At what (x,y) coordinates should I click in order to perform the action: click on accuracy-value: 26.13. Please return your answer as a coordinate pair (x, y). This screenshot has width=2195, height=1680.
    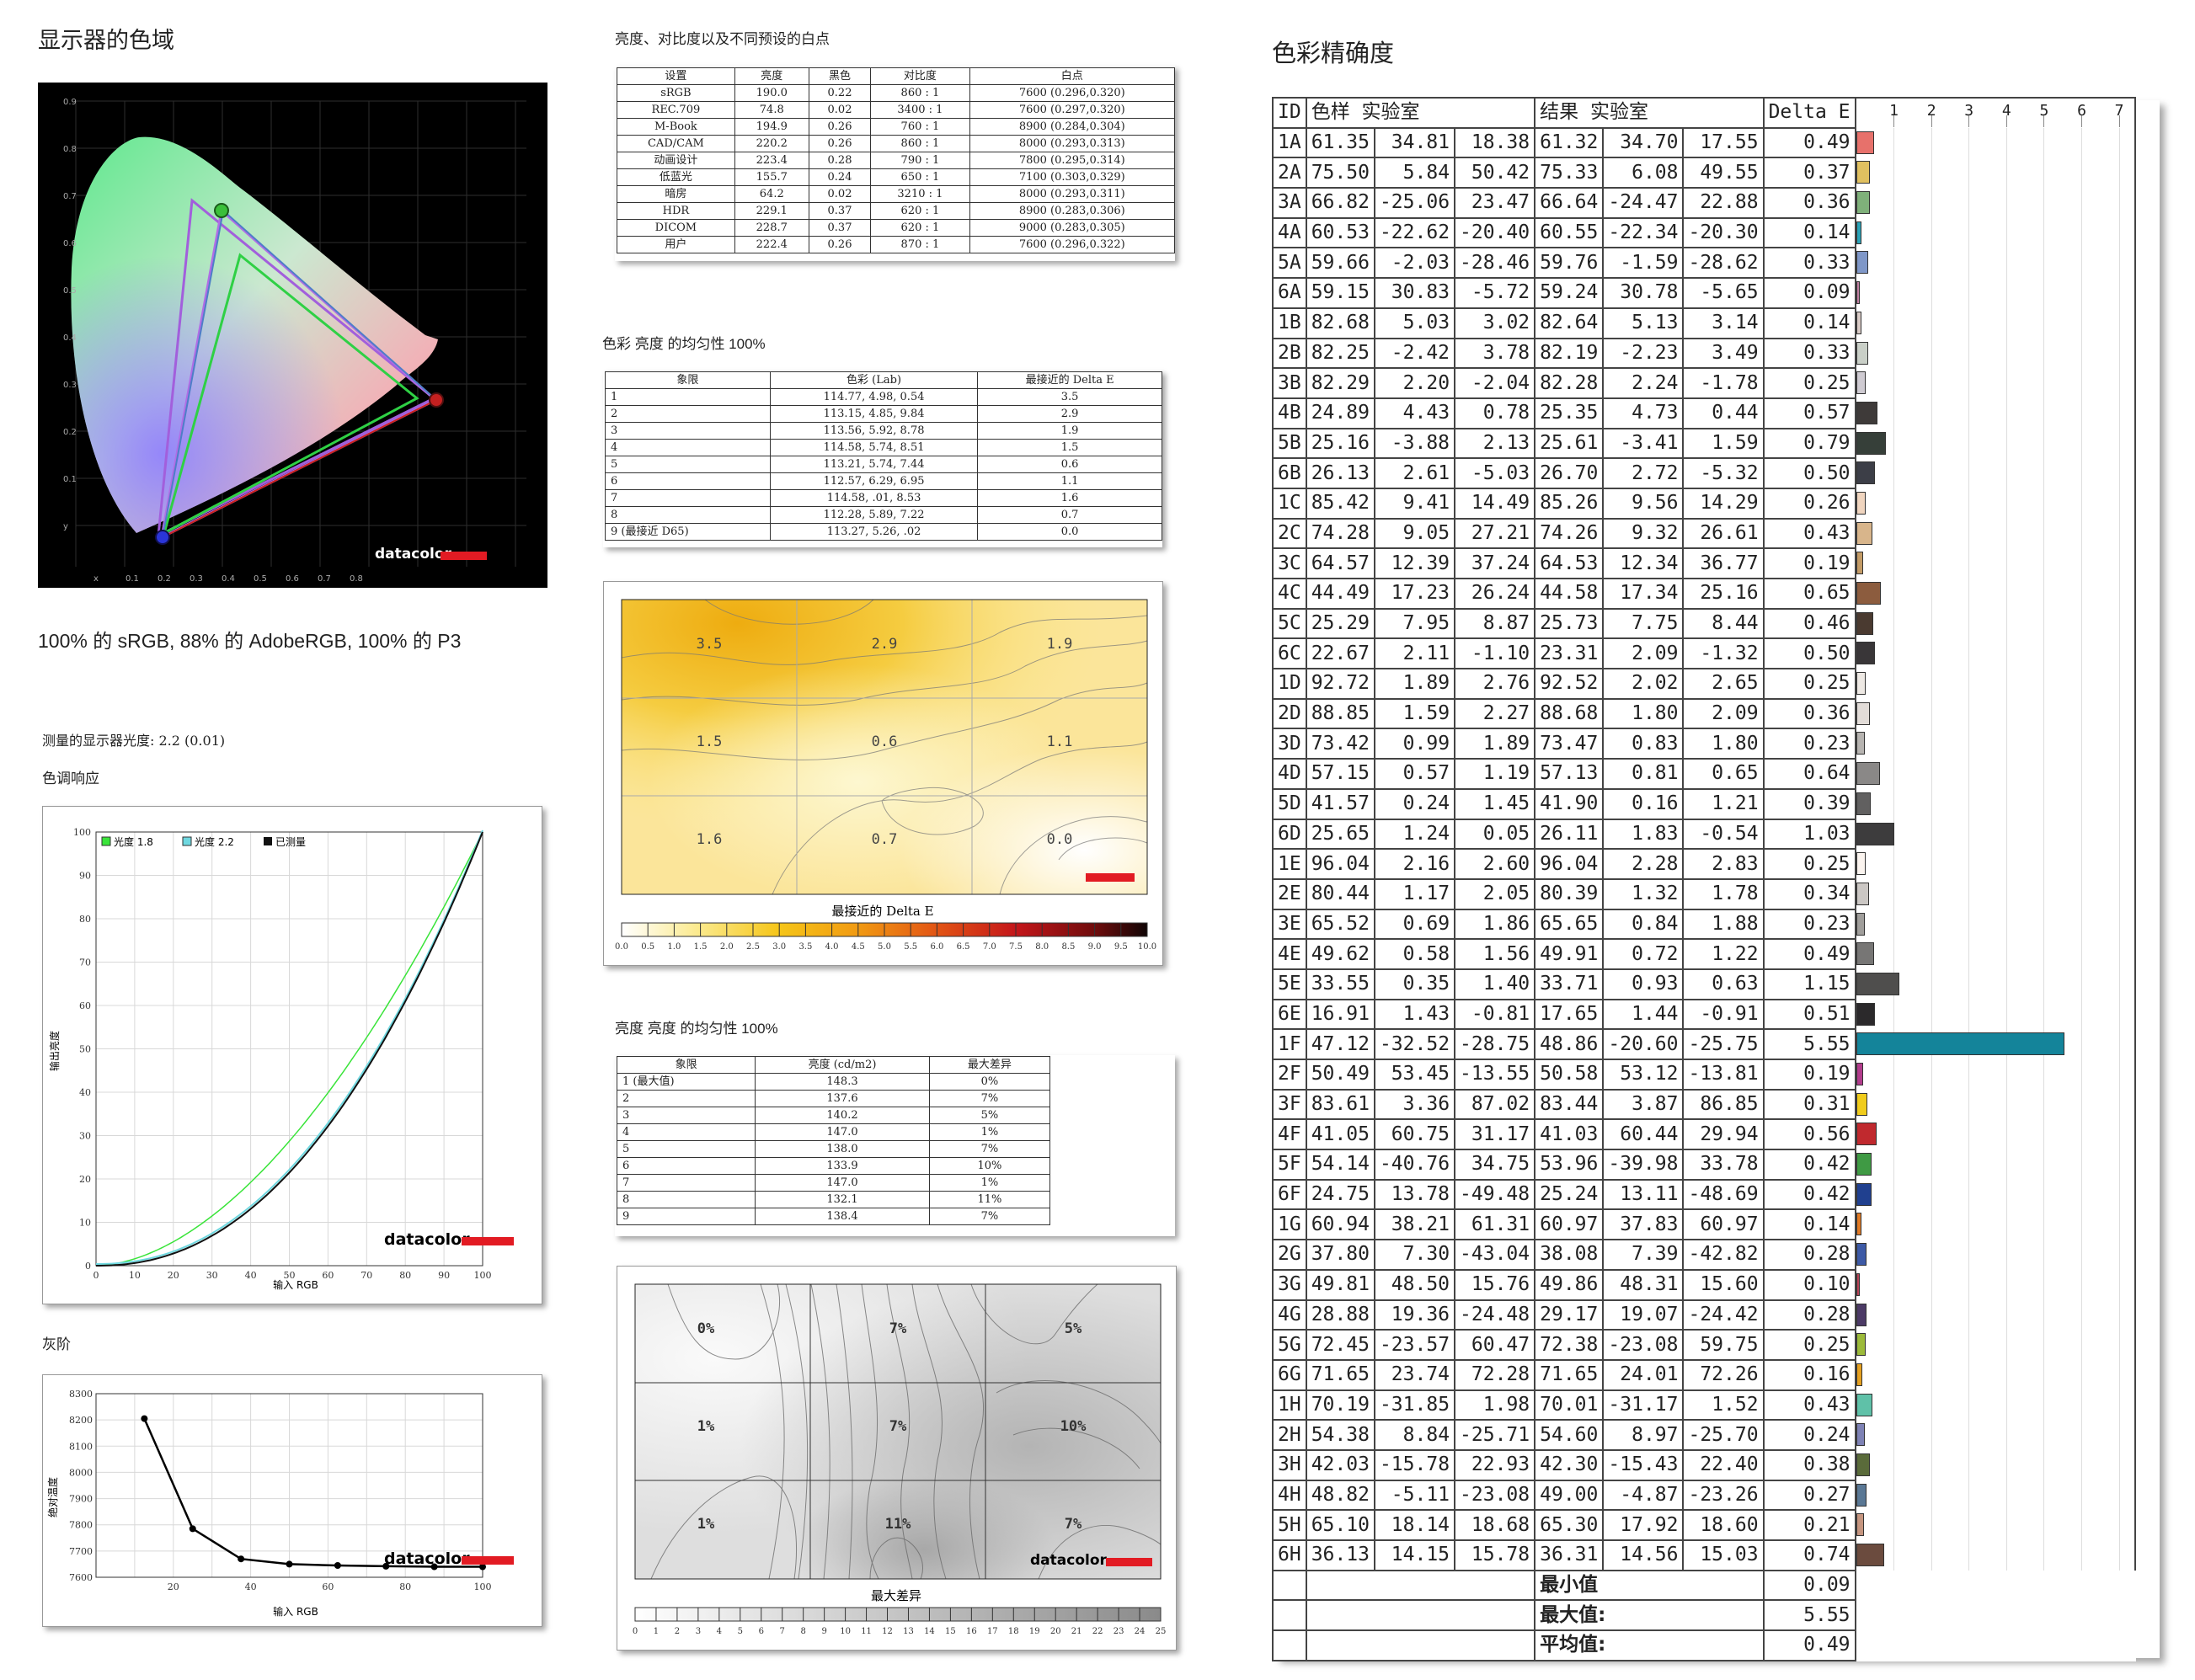
    Looking at the image, I should click on (1340, 473).